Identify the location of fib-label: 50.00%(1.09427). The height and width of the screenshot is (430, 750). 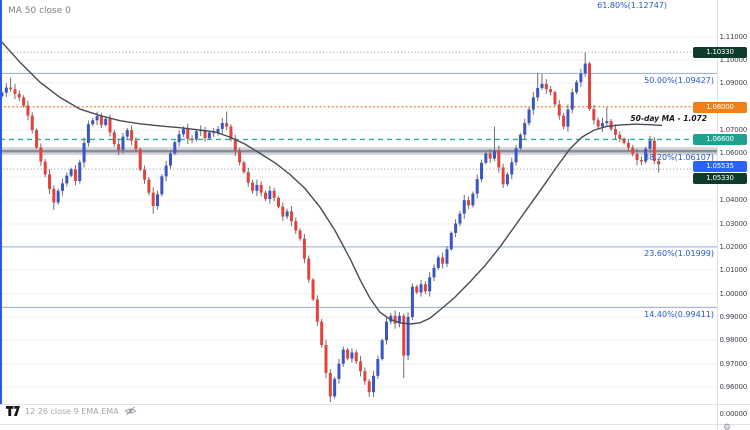
(679, 80).